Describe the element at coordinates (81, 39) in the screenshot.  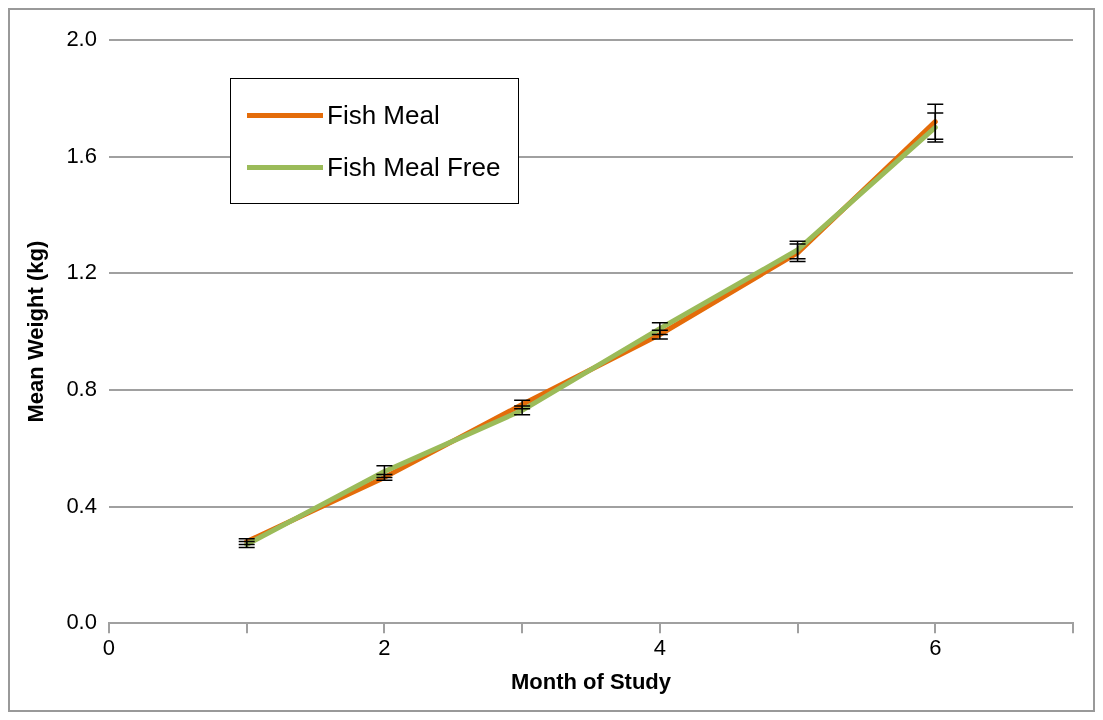
I see `y-tick-label: 2.0` at that location.